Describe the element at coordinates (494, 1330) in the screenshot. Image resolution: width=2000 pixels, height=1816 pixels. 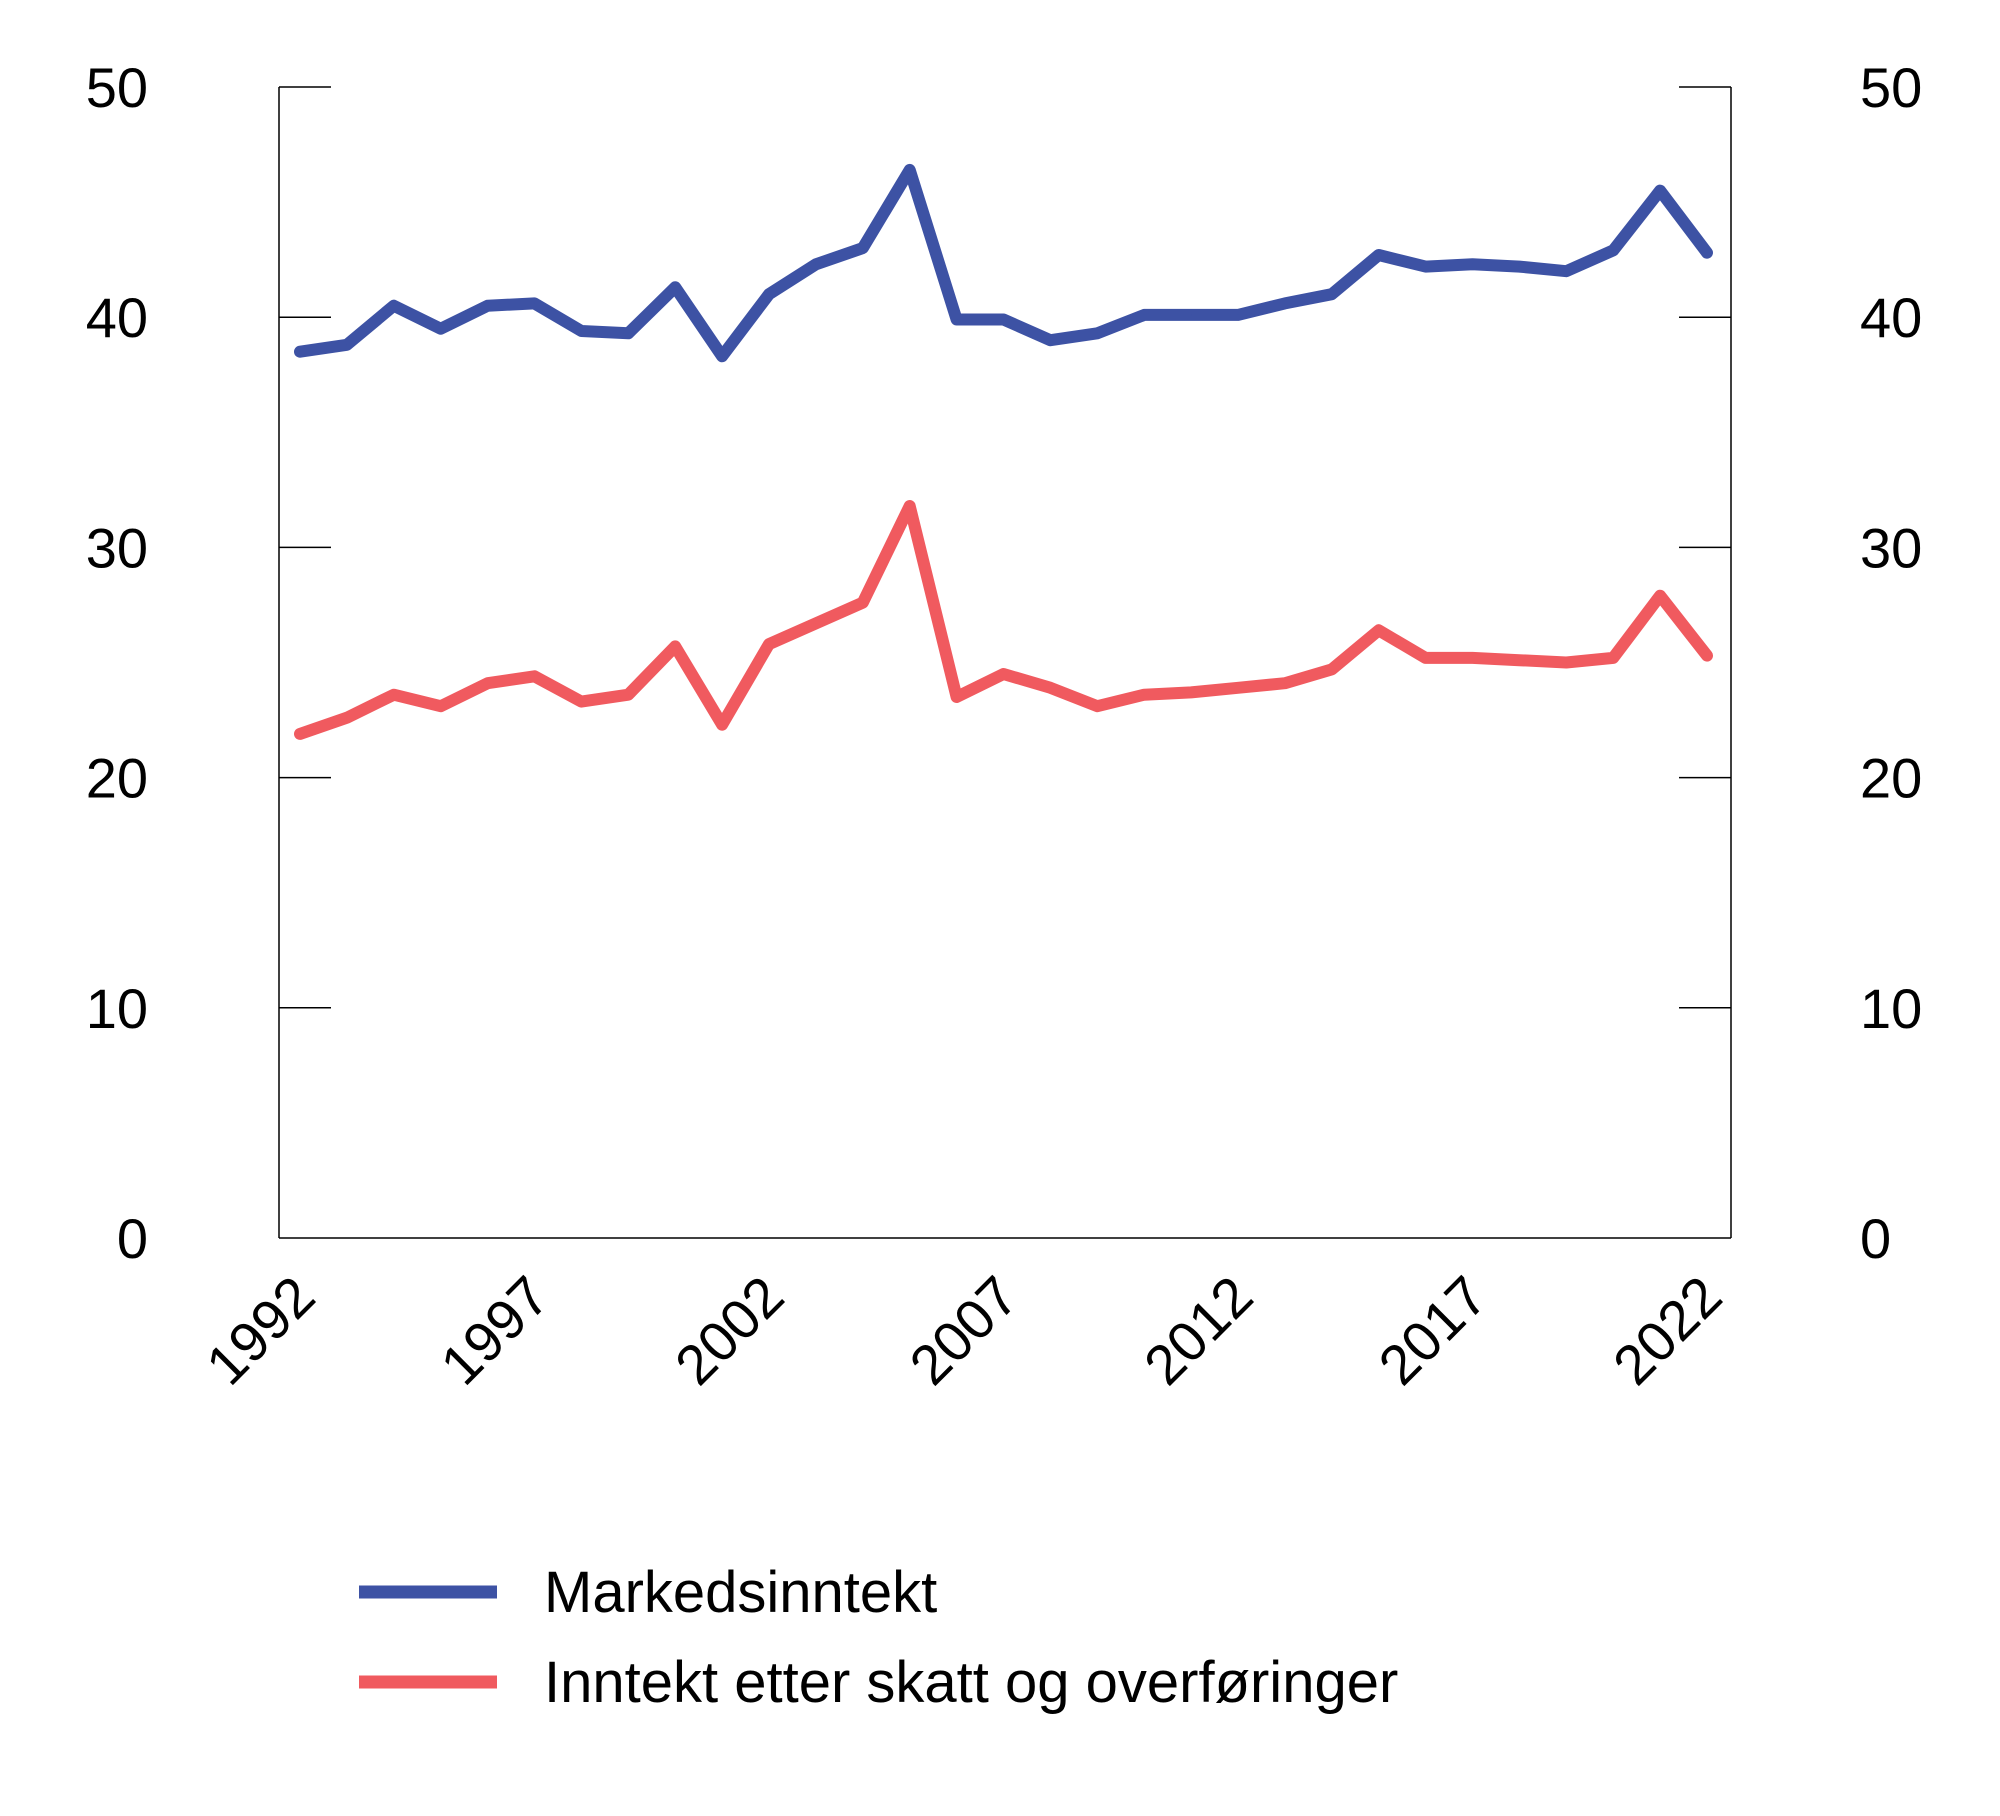
I see `x-tick-label: 1997` at that location.